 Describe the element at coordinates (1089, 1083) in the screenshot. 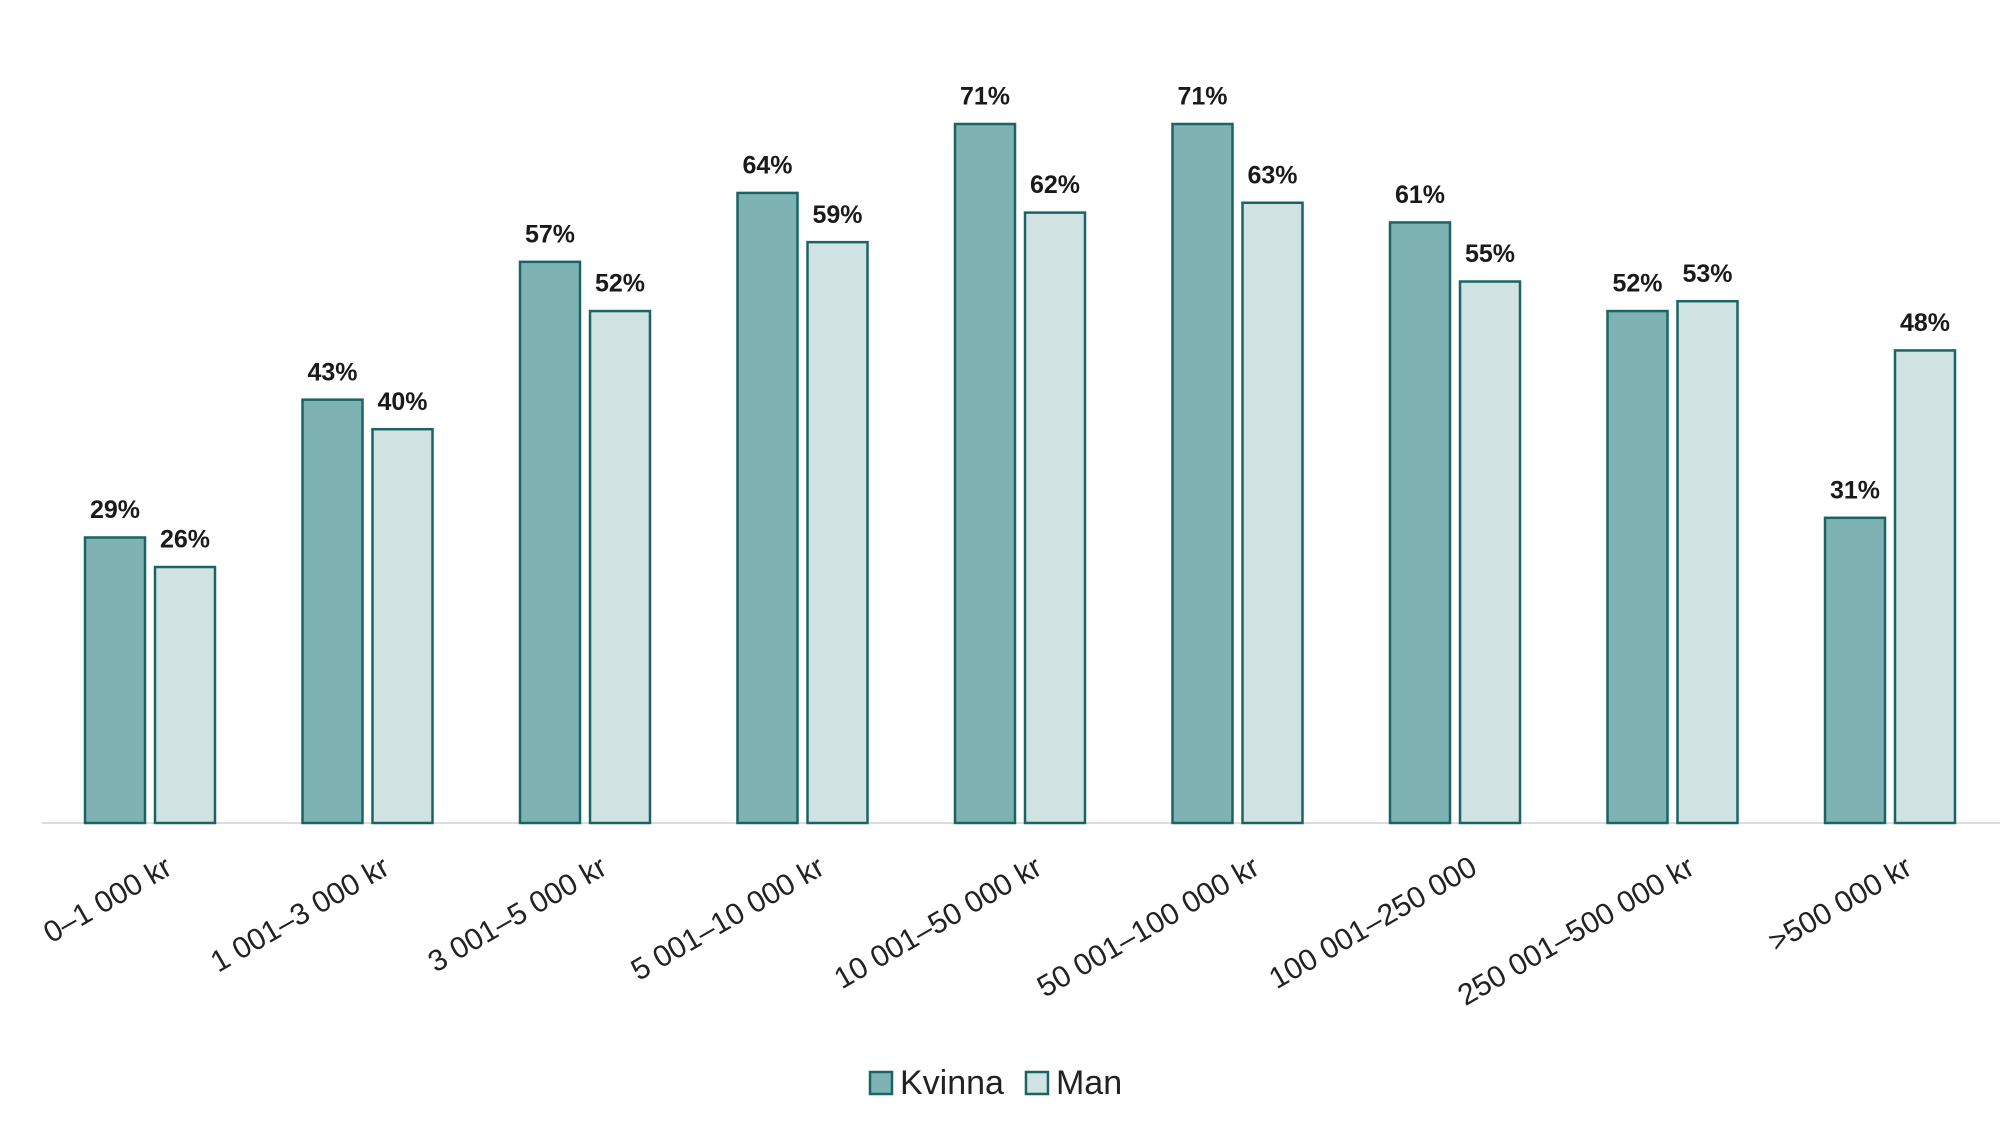

I see `legend-label: Man` at that location.